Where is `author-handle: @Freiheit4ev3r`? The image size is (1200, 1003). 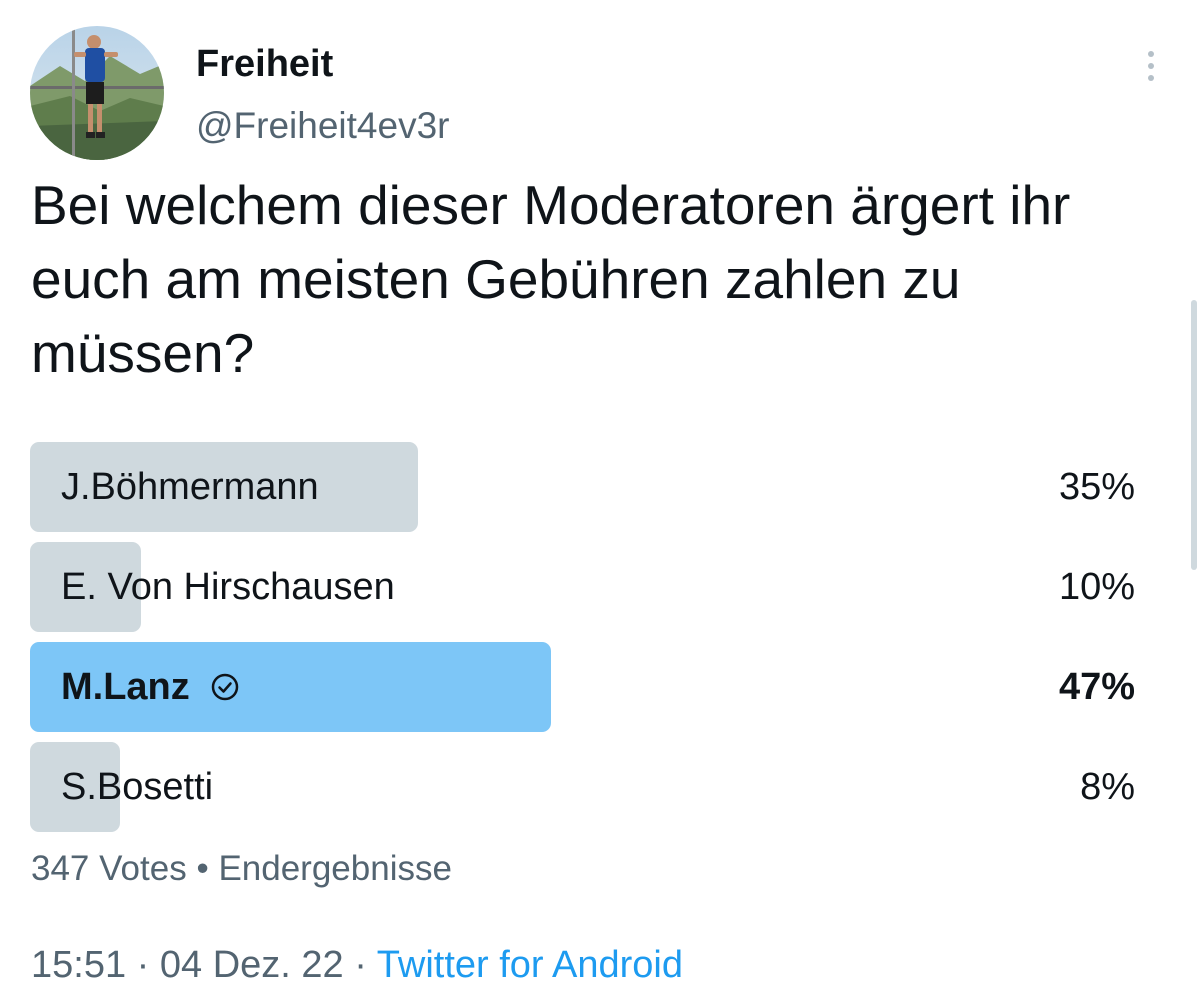
author-handle: @Freiheit4ev3r is located at coordinates (323, 125).